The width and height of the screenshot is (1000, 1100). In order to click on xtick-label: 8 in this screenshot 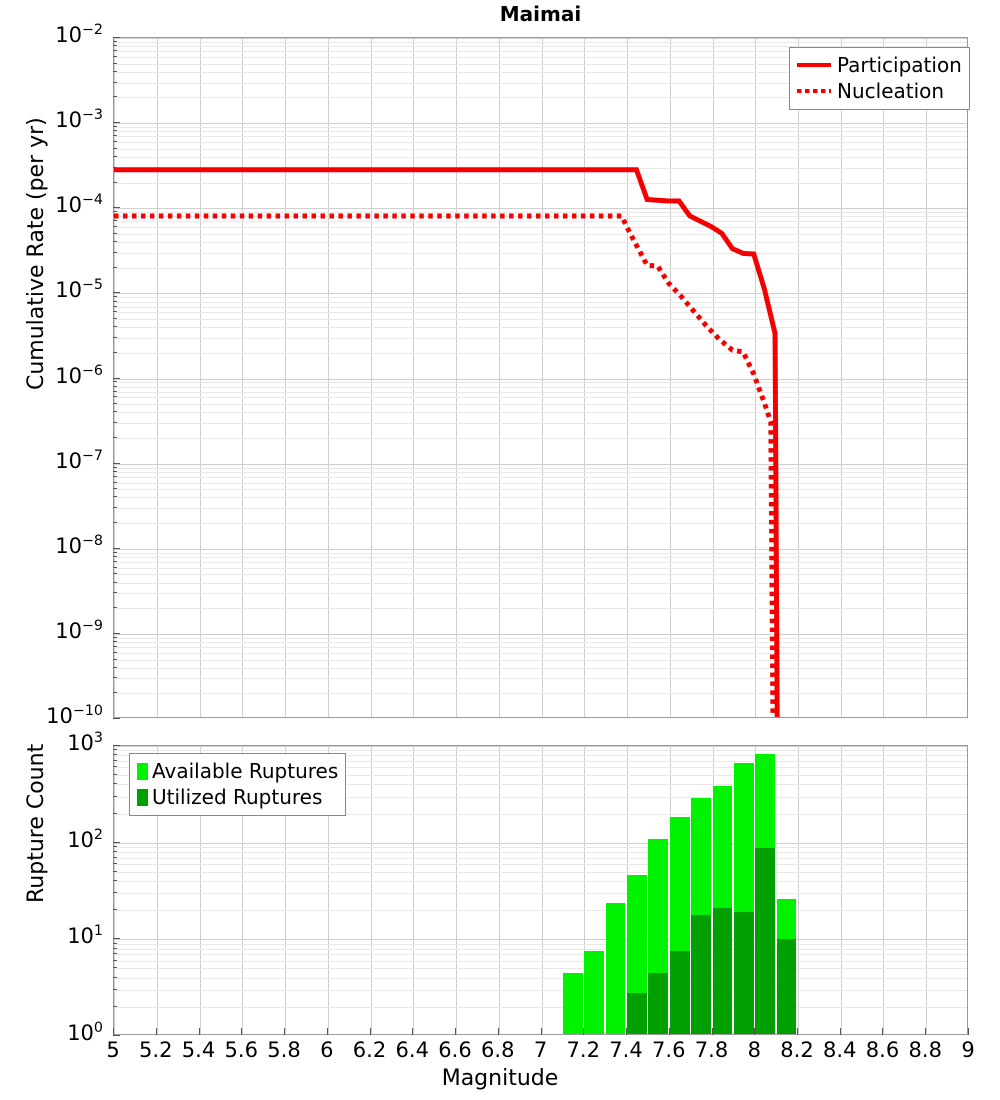, I will do `click(754, 1050)`.